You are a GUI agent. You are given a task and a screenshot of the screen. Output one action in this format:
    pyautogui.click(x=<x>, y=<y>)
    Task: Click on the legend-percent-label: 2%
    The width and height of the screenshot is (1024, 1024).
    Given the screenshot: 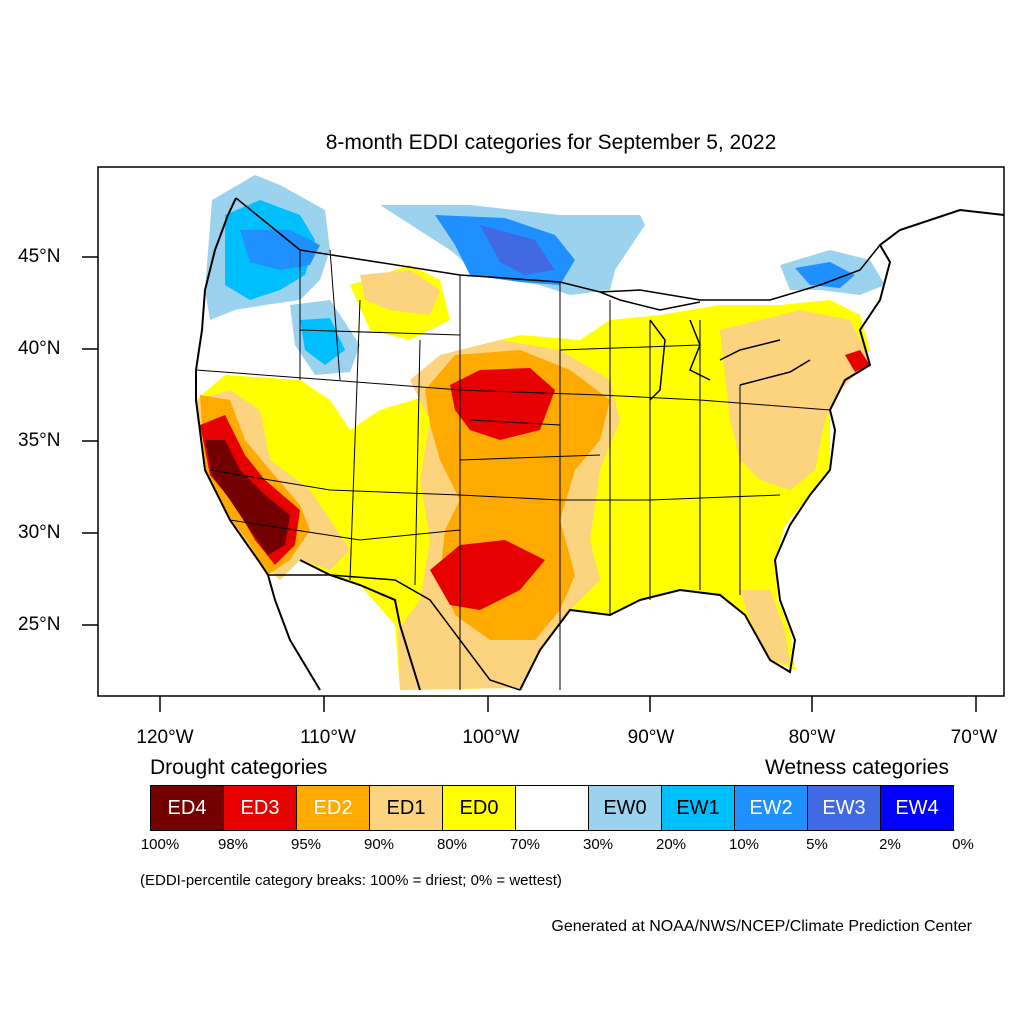 What is the action you would take?
    pyautogui.click(x=890, y=844)
    